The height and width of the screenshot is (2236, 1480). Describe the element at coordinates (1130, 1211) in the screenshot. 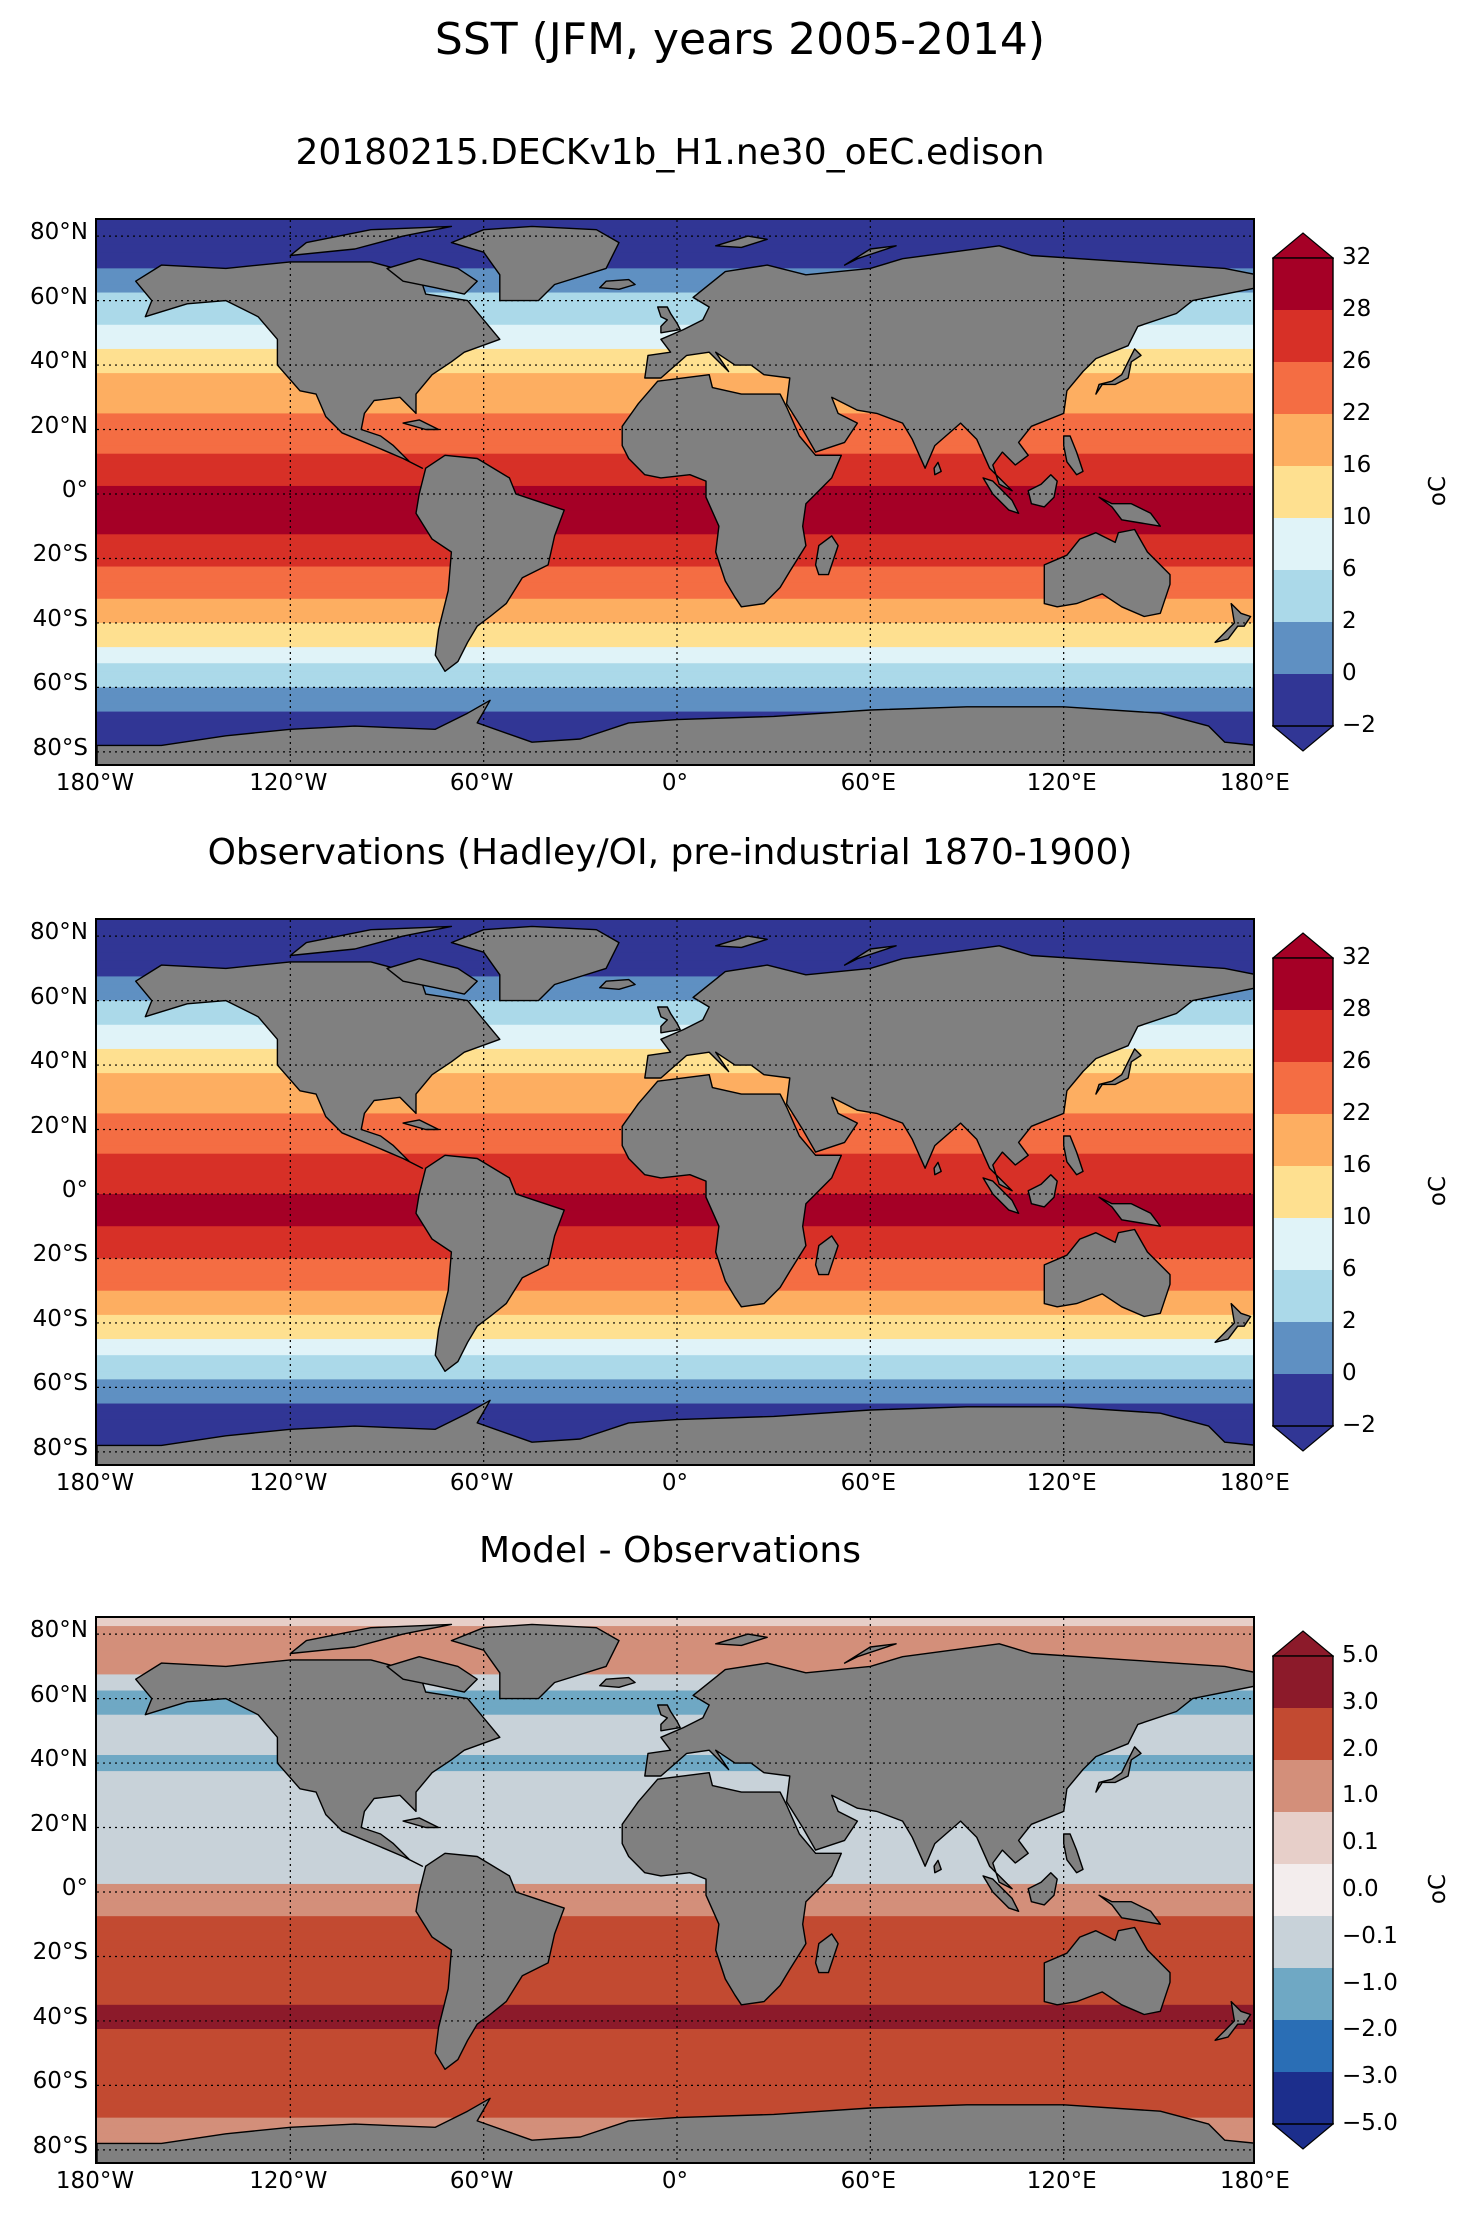

I see `new-guinea-land` at that location.